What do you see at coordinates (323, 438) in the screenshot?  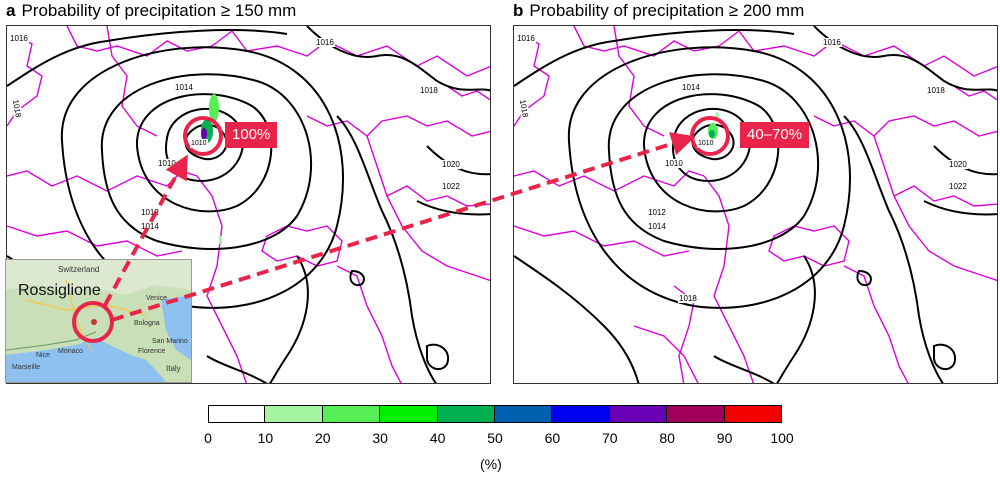 I see `colorbar-tick-label: 20` at bounding box center [323, 438].